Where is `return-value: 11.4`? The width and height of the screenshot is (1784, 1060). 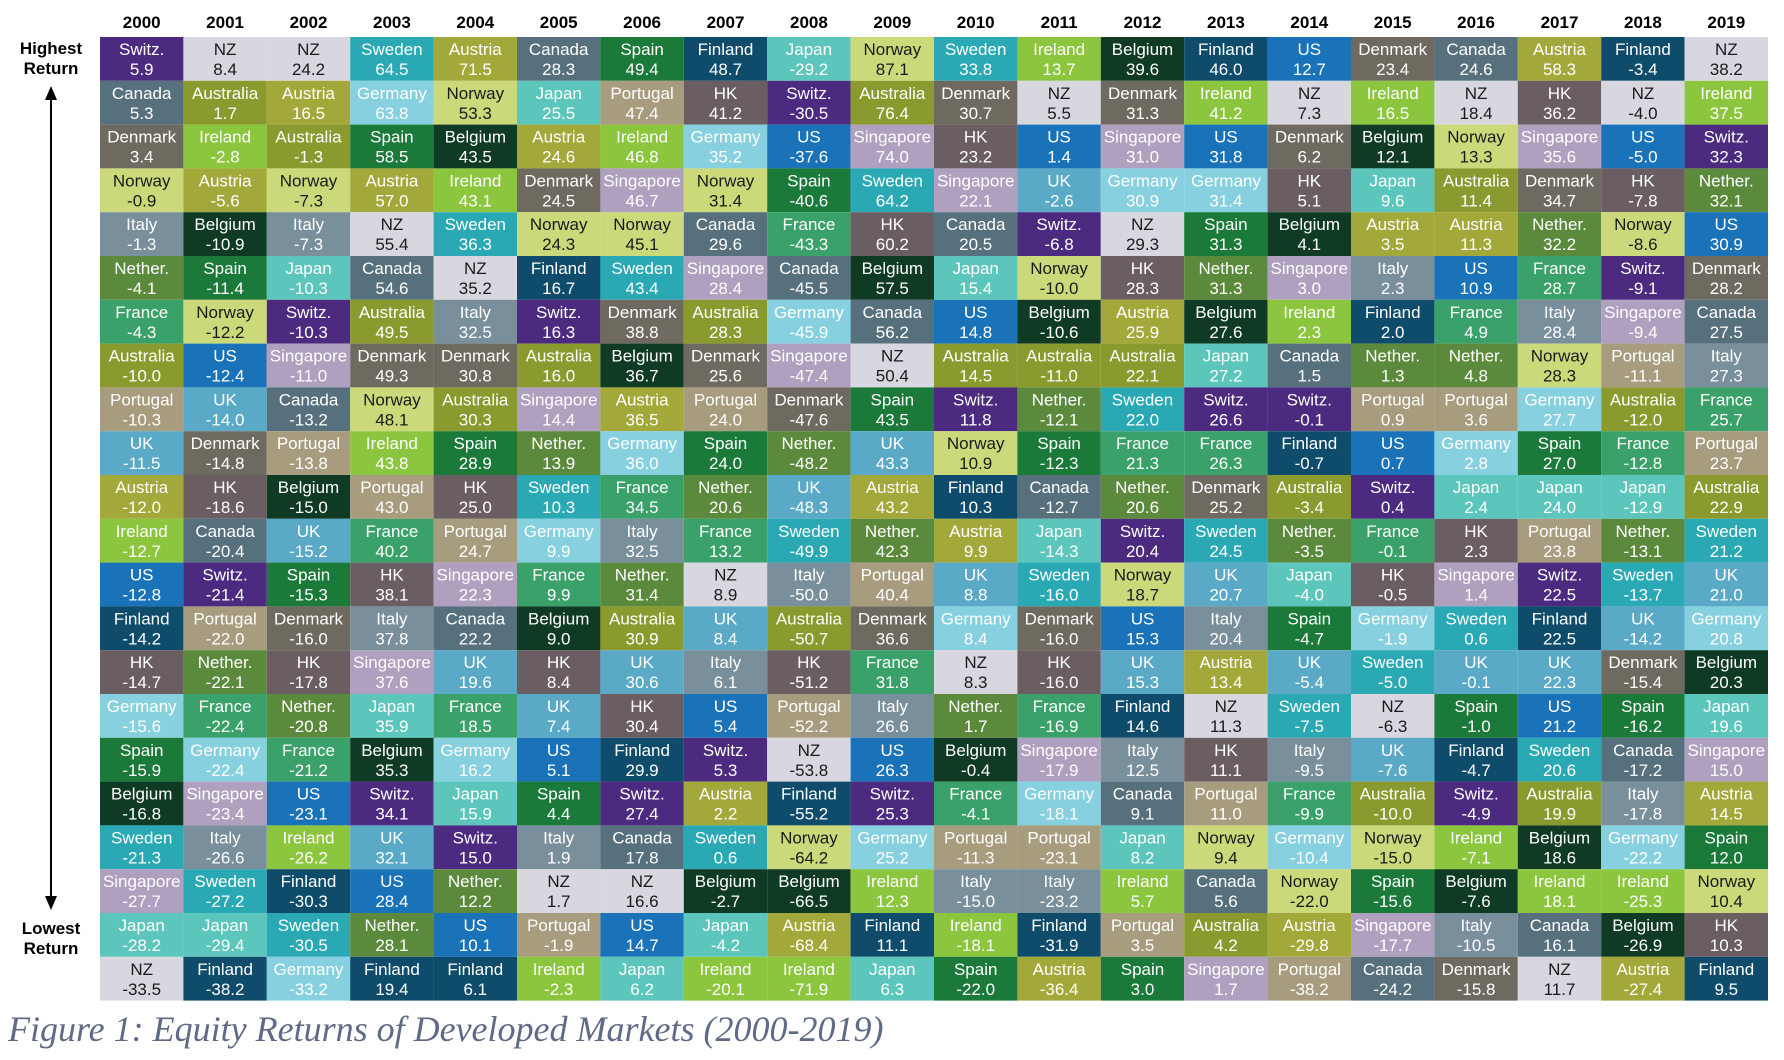 return-value: 11.4 is located at coordinates (1476, 200).